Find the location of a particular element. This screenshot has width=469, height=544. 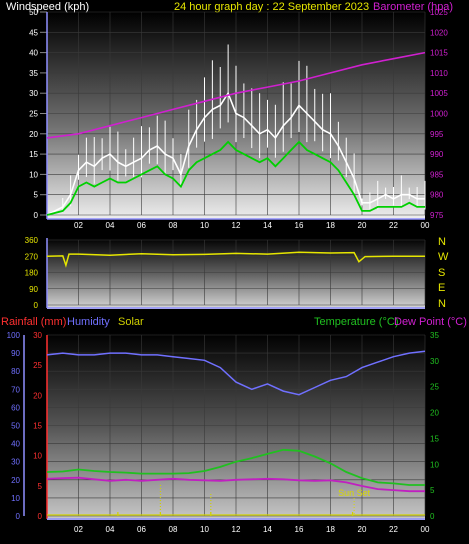

direction-y-tick-label: 0 is located at coordinates (36, 305).